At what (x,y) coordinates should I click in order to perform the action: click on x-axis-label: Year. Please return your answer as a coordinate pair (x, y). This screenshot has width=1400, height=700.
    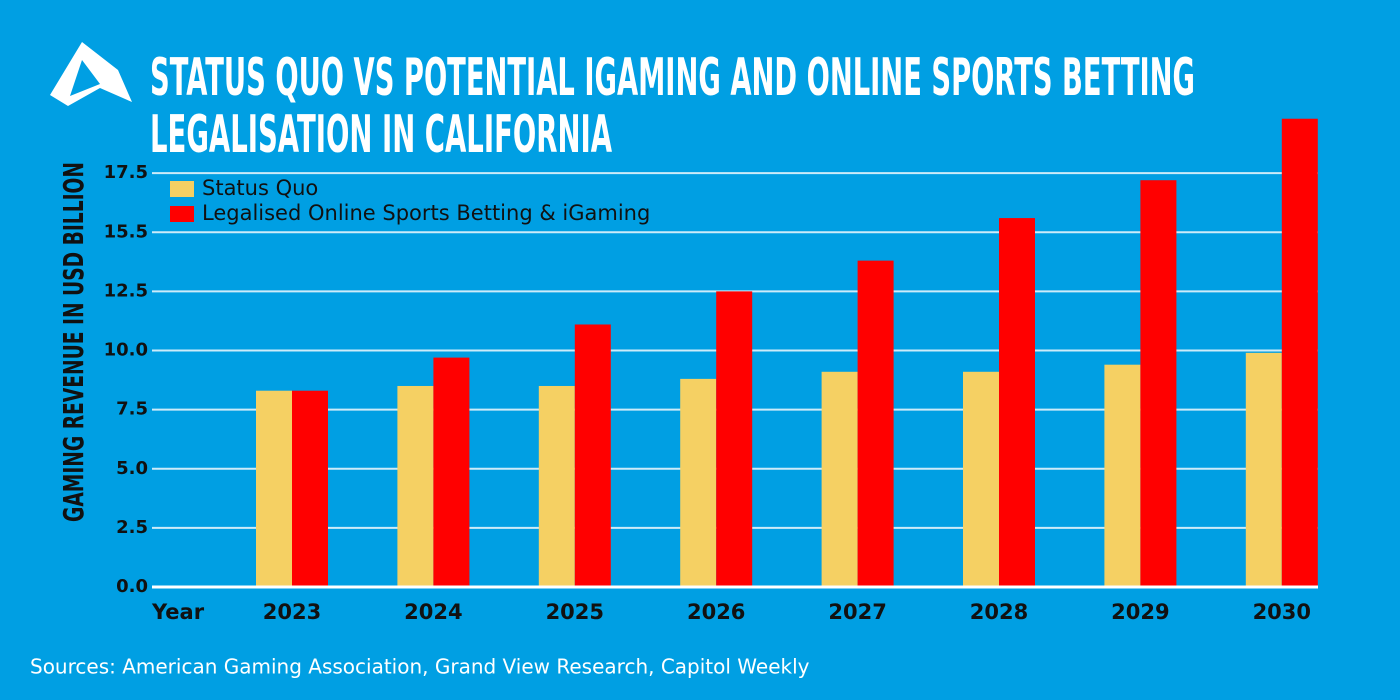
    Looking at the image, I should click on (178, 612).